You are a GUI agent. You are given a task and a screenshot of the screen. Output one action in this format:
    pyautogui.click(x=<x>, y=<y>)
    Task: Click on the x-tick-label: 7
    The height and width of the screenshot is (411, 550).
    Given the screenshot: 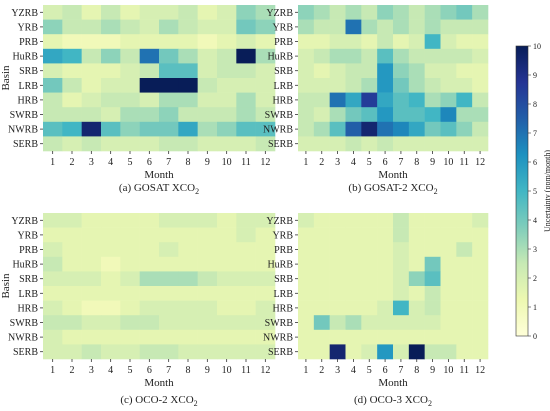 What is the action you would take?
    pyautogui.click(x=168, y=162)
    